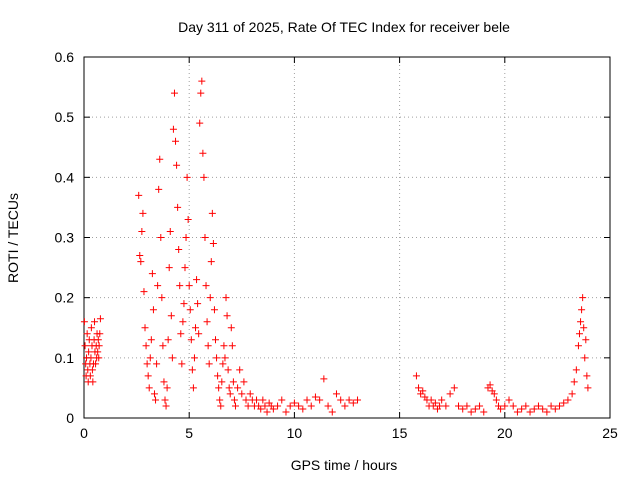  I want to click on x-tick-label: 0, so click(84, 433).